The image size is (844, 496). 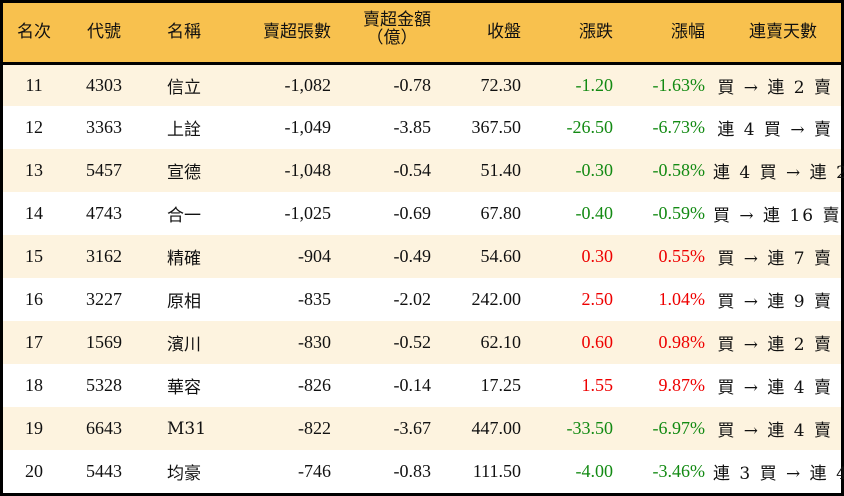 I want to click on change-pct-cell: 1.04%, so click(x=682, y=299).